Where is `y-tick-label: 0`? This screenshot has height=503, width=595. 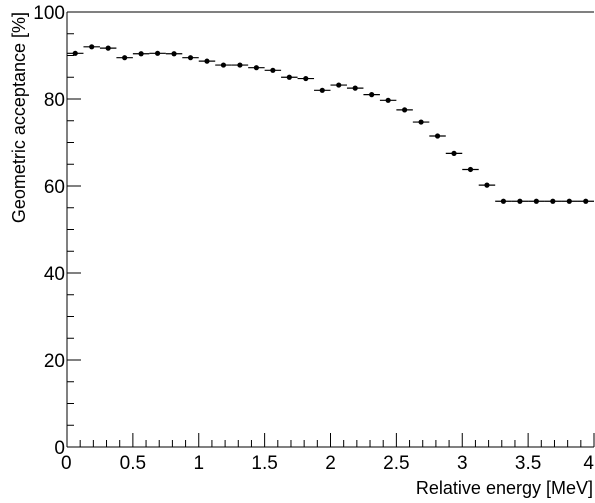 y-tick-label: 0 is located at coordinates (59, 448).